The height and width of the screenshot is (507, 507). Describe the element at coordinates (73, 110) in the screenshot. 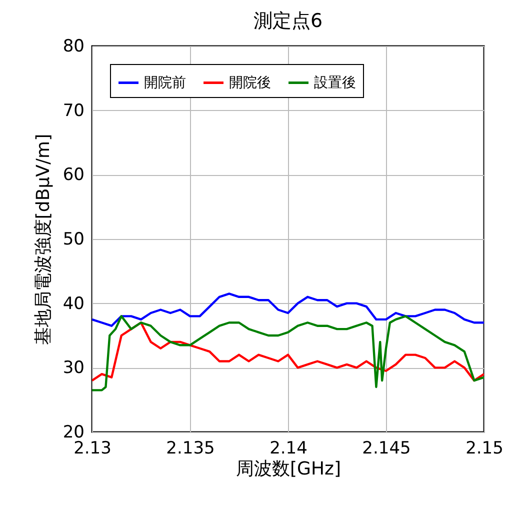

I see `y-tick-label: 70` at that location.